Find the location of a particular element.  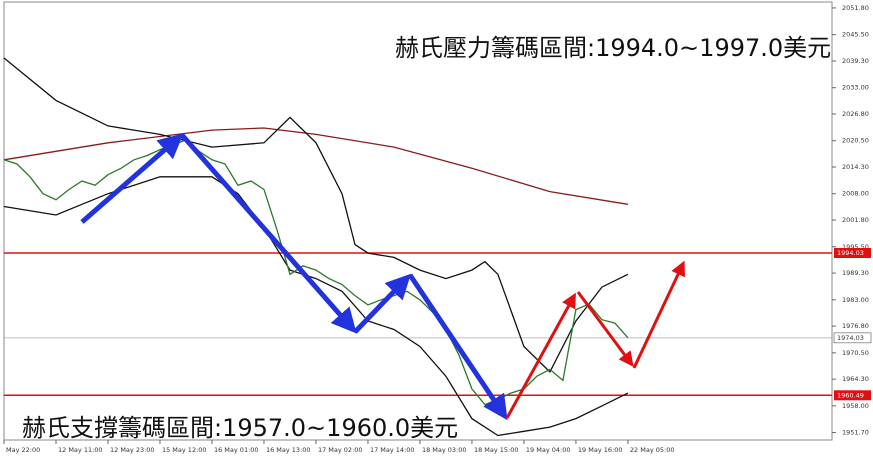

y-tick-label: 2045.50 is located at coordinates (855, 35).